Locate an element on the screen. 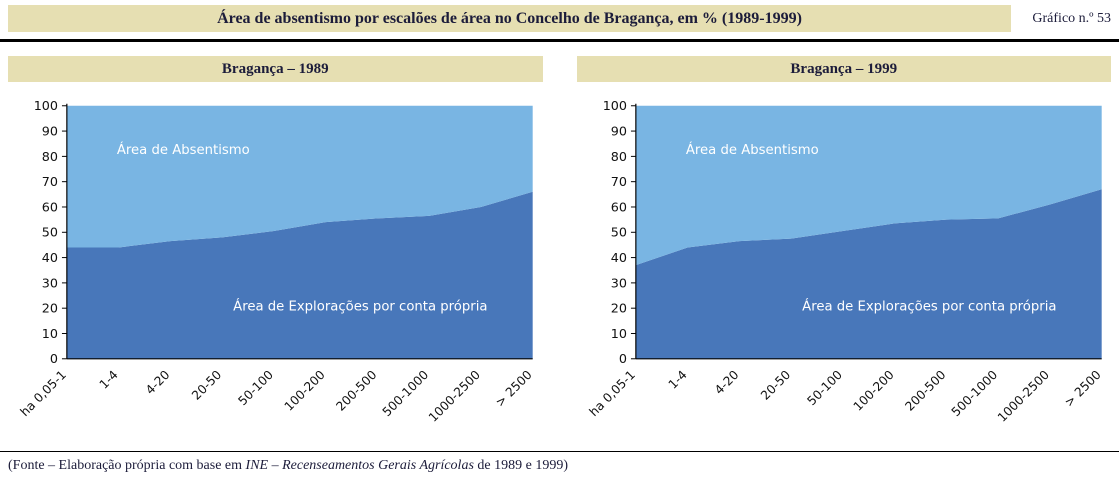 The width and height of the screenshot is (1119, 484). source-note-italic: INE – Recenseamentos Gerais Agrícolas is located at coordinates (359, 466).